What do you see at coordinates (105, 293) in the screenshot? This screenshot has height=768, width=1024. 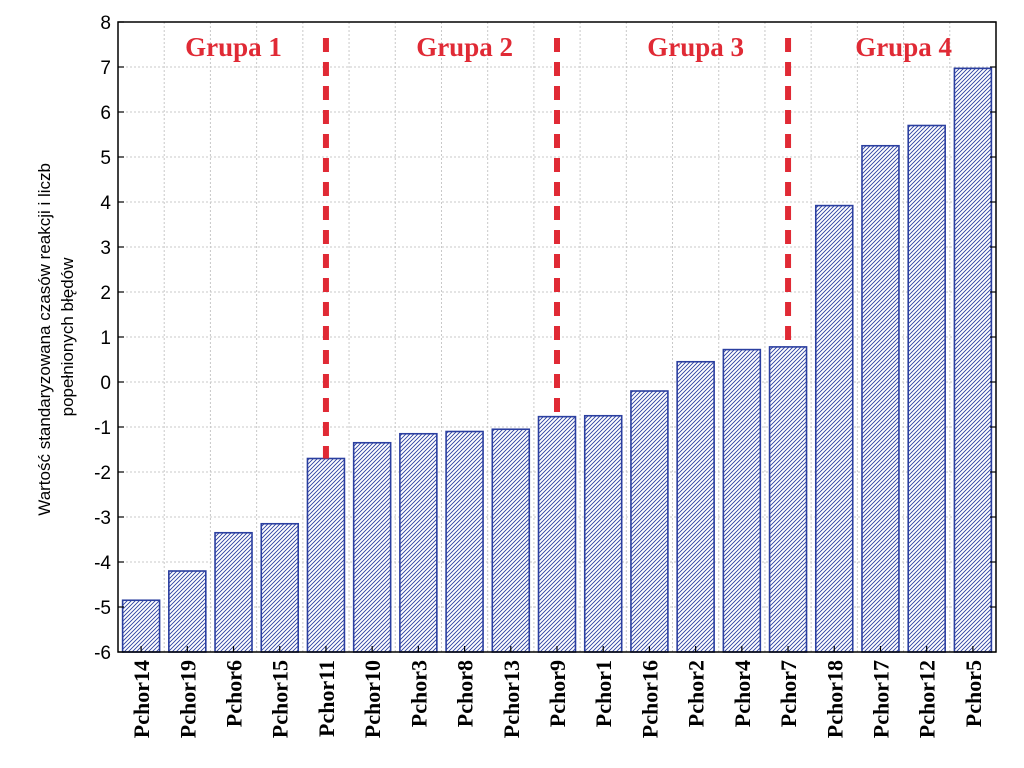 I see `y-tick-label: 2` at bounding box center [105, 293].